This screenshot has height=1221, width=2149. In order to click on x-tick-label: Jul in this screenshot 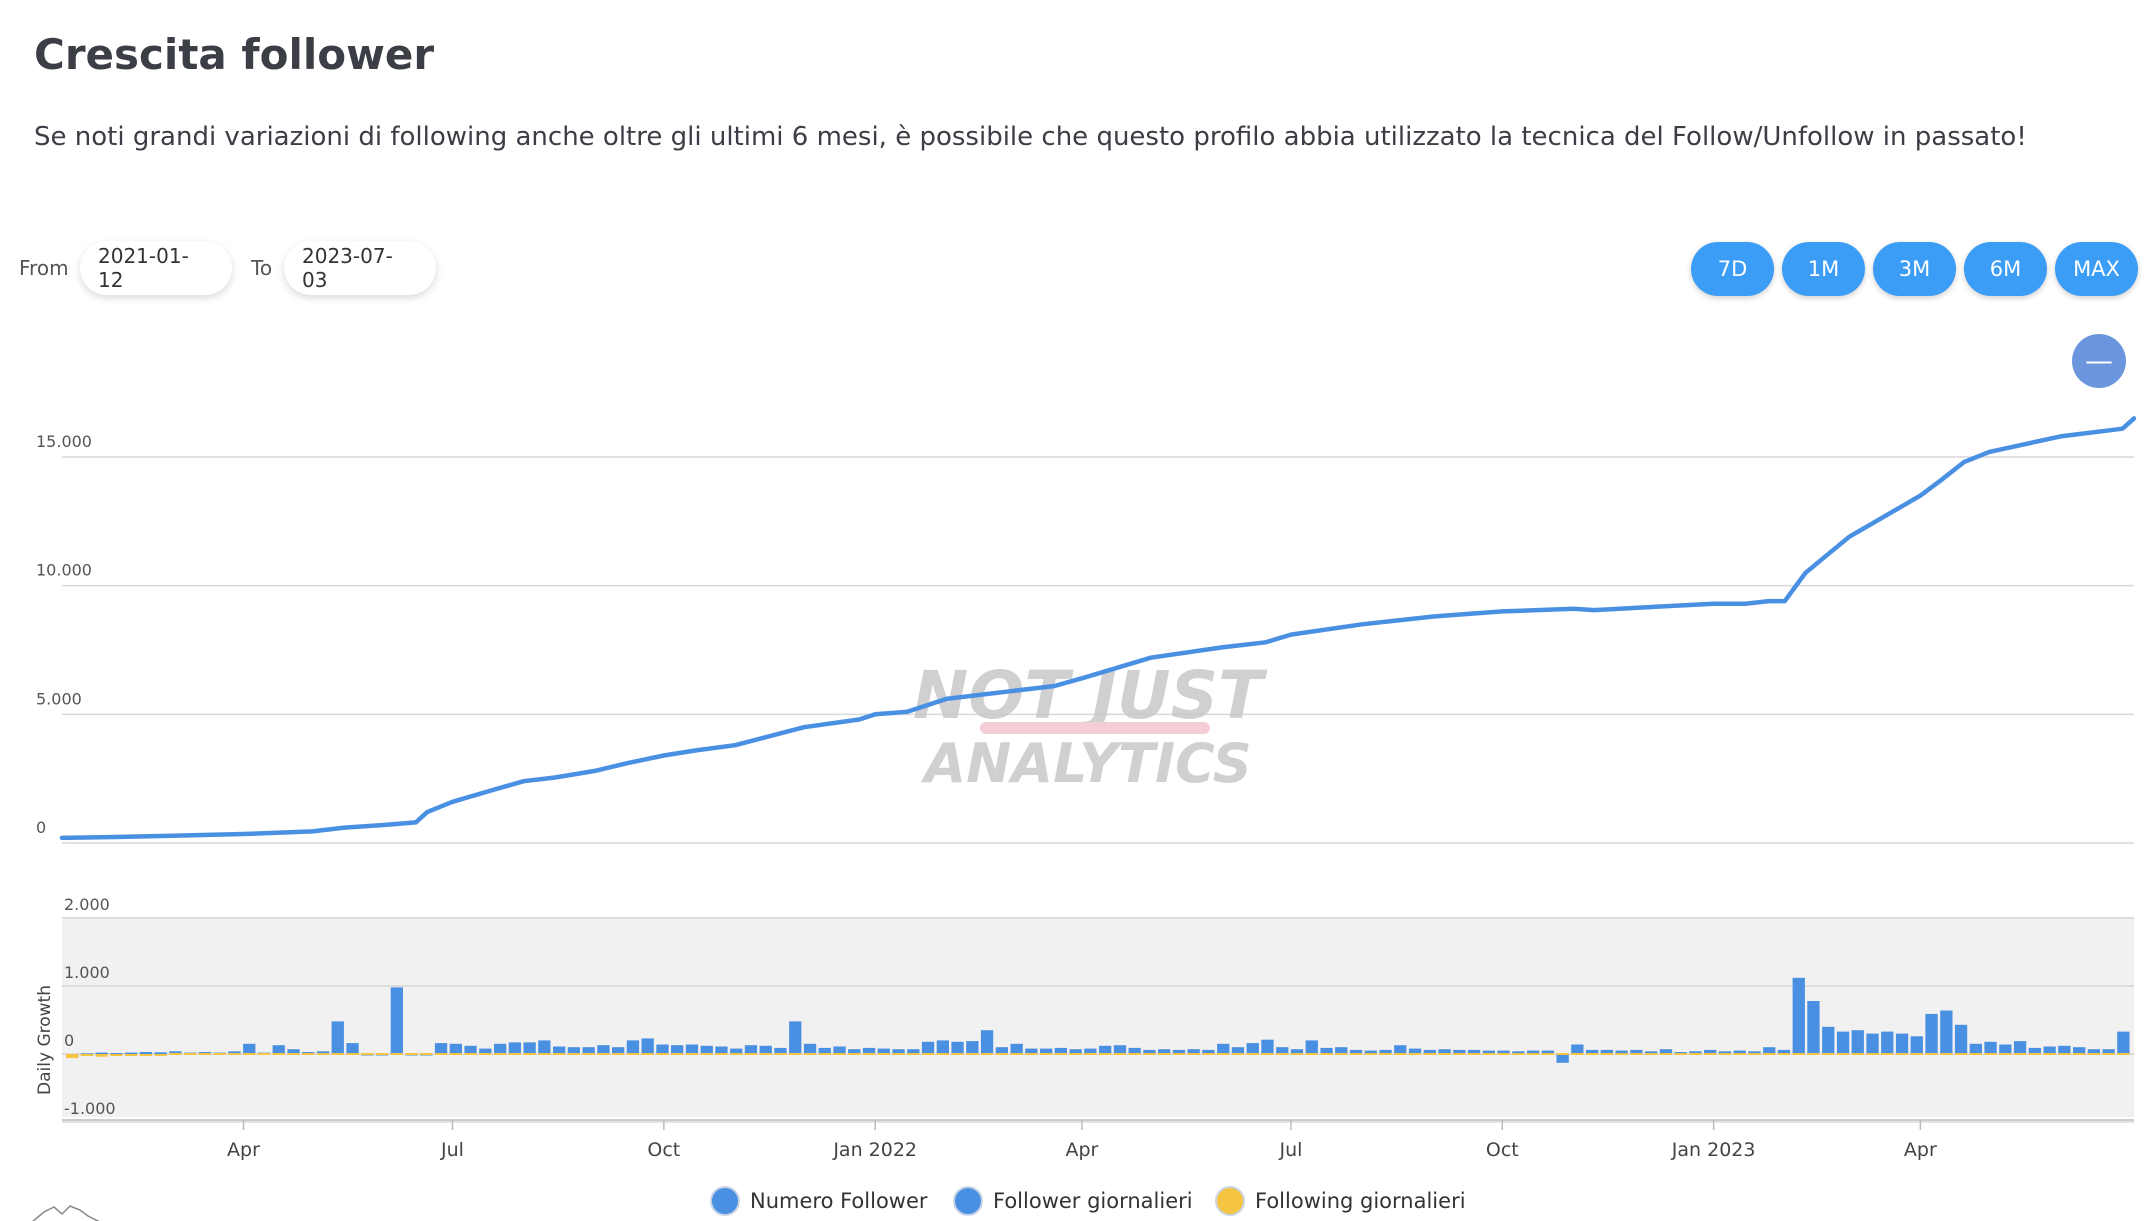, I will do `click(452, 1150)`.